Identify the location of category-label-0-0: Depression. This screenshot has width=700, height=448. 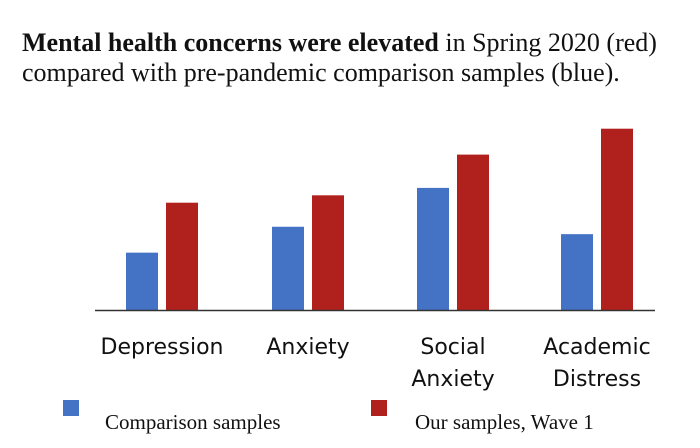
(162, 347).